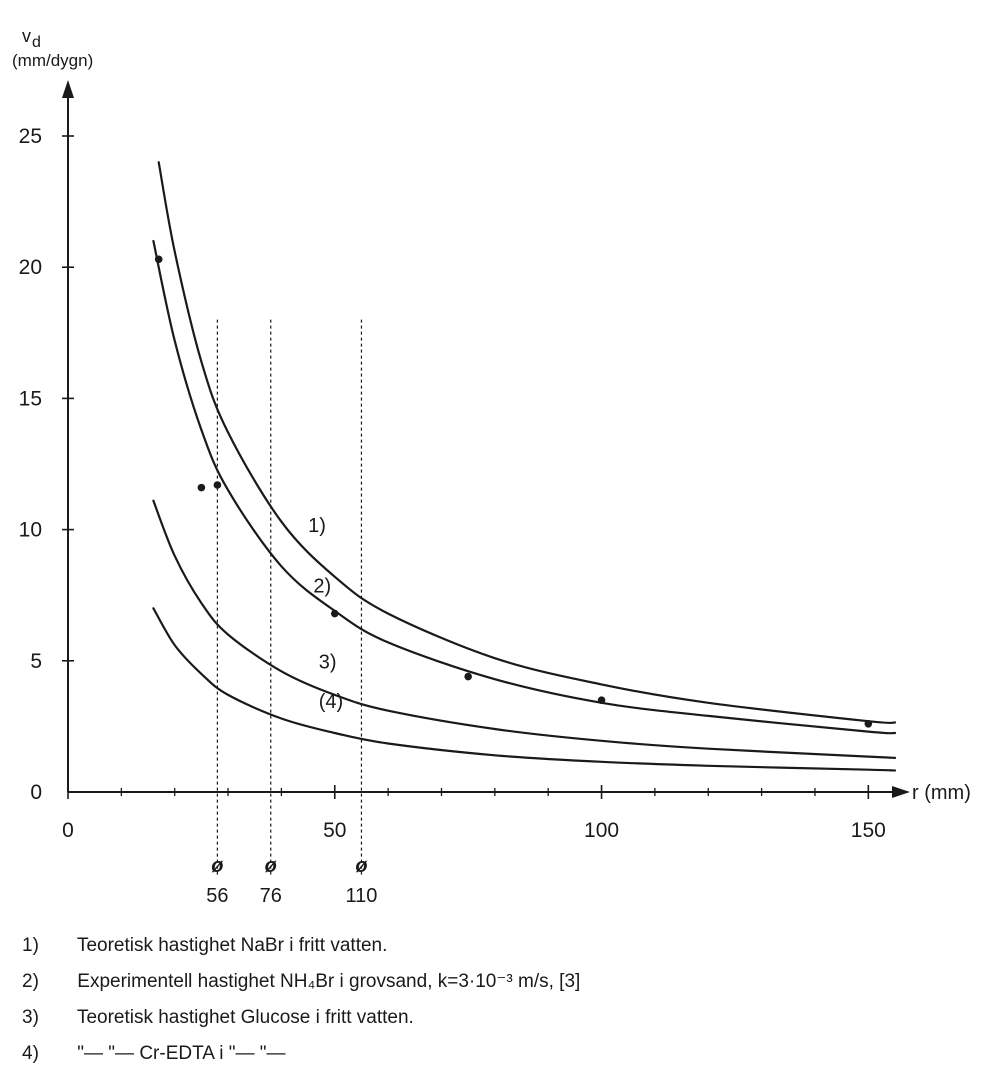  Describe the element at coordinates (217, 896) in the screenshot. I see `pipe-marker-label: 56` at that location.